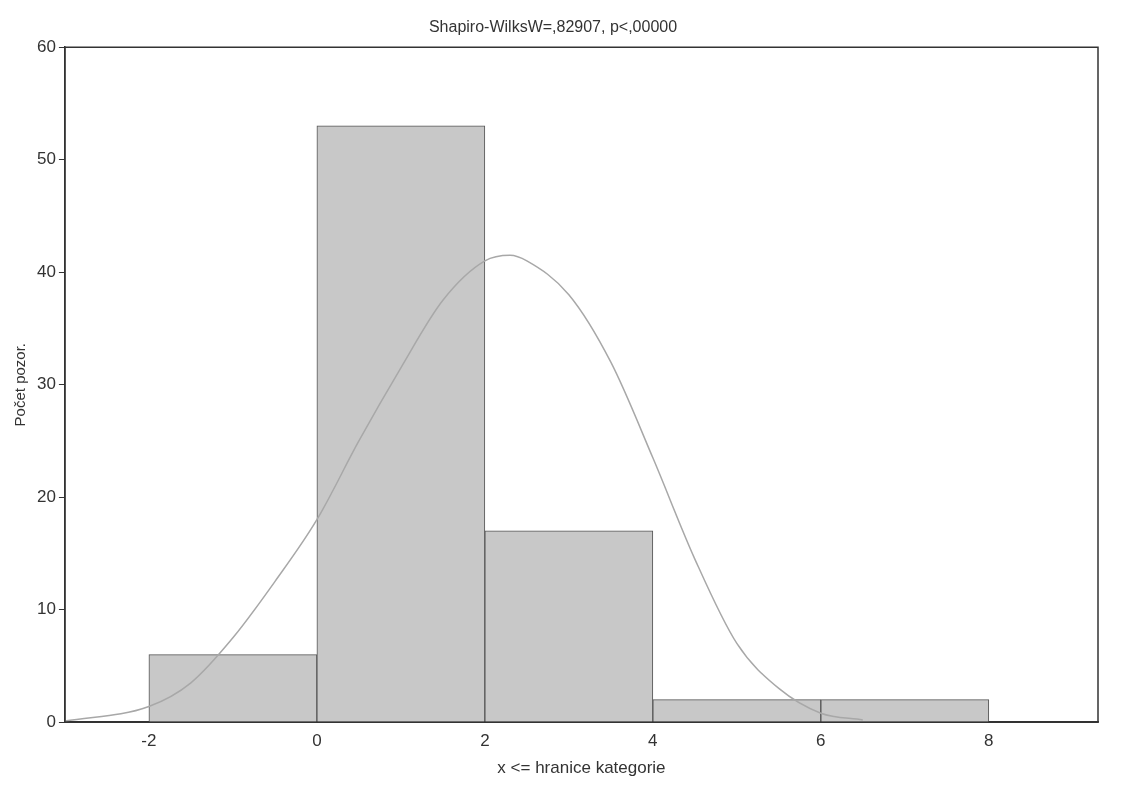 The image size is (1131, 797). What do you see at coordinates (989, 741) in the screenshot?
I see `x-tick-label: 8` at bounding box center [989, 741].